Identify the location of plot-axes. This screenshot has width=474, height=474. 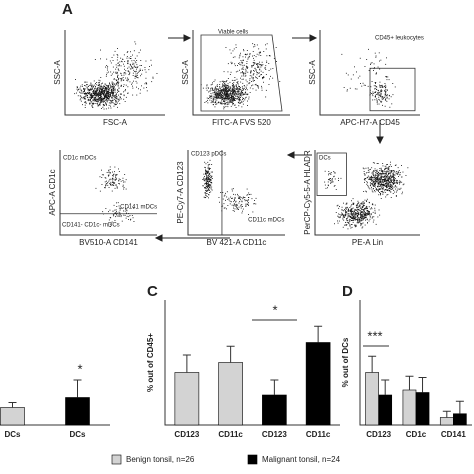
(236, 193).